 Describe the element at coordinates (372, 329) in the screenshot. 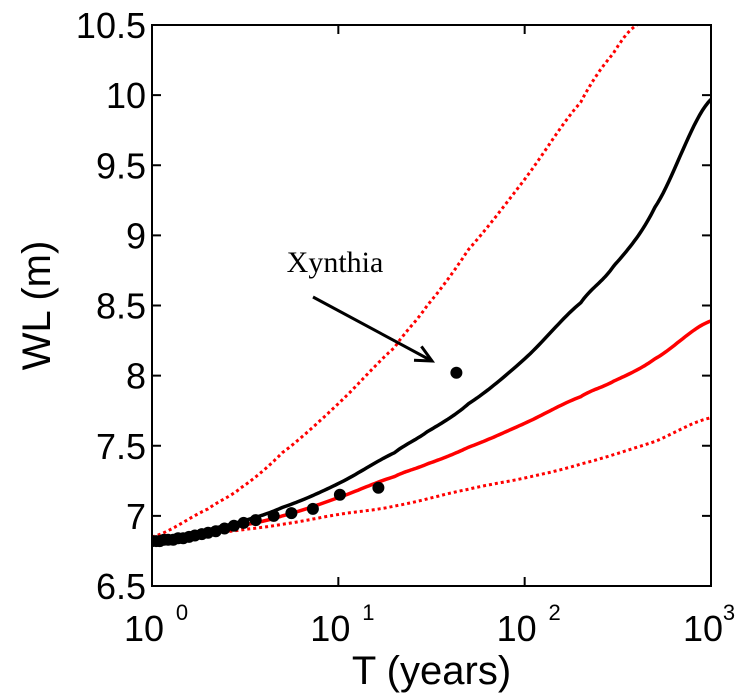

I see `annotation-arrow` at that location.